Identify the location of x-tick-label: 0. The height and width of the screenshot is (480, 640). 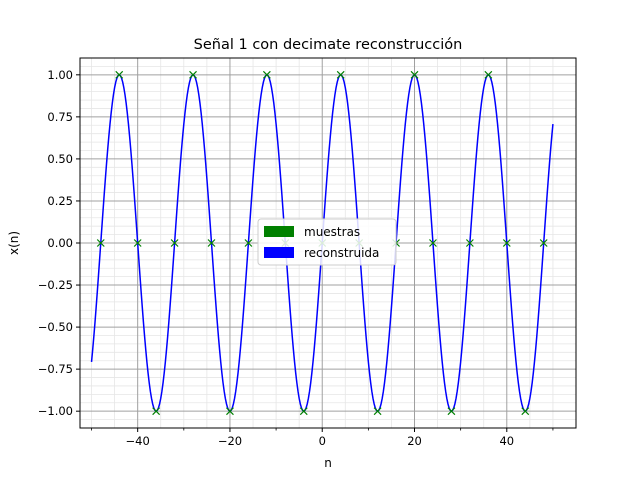
(322, 441).